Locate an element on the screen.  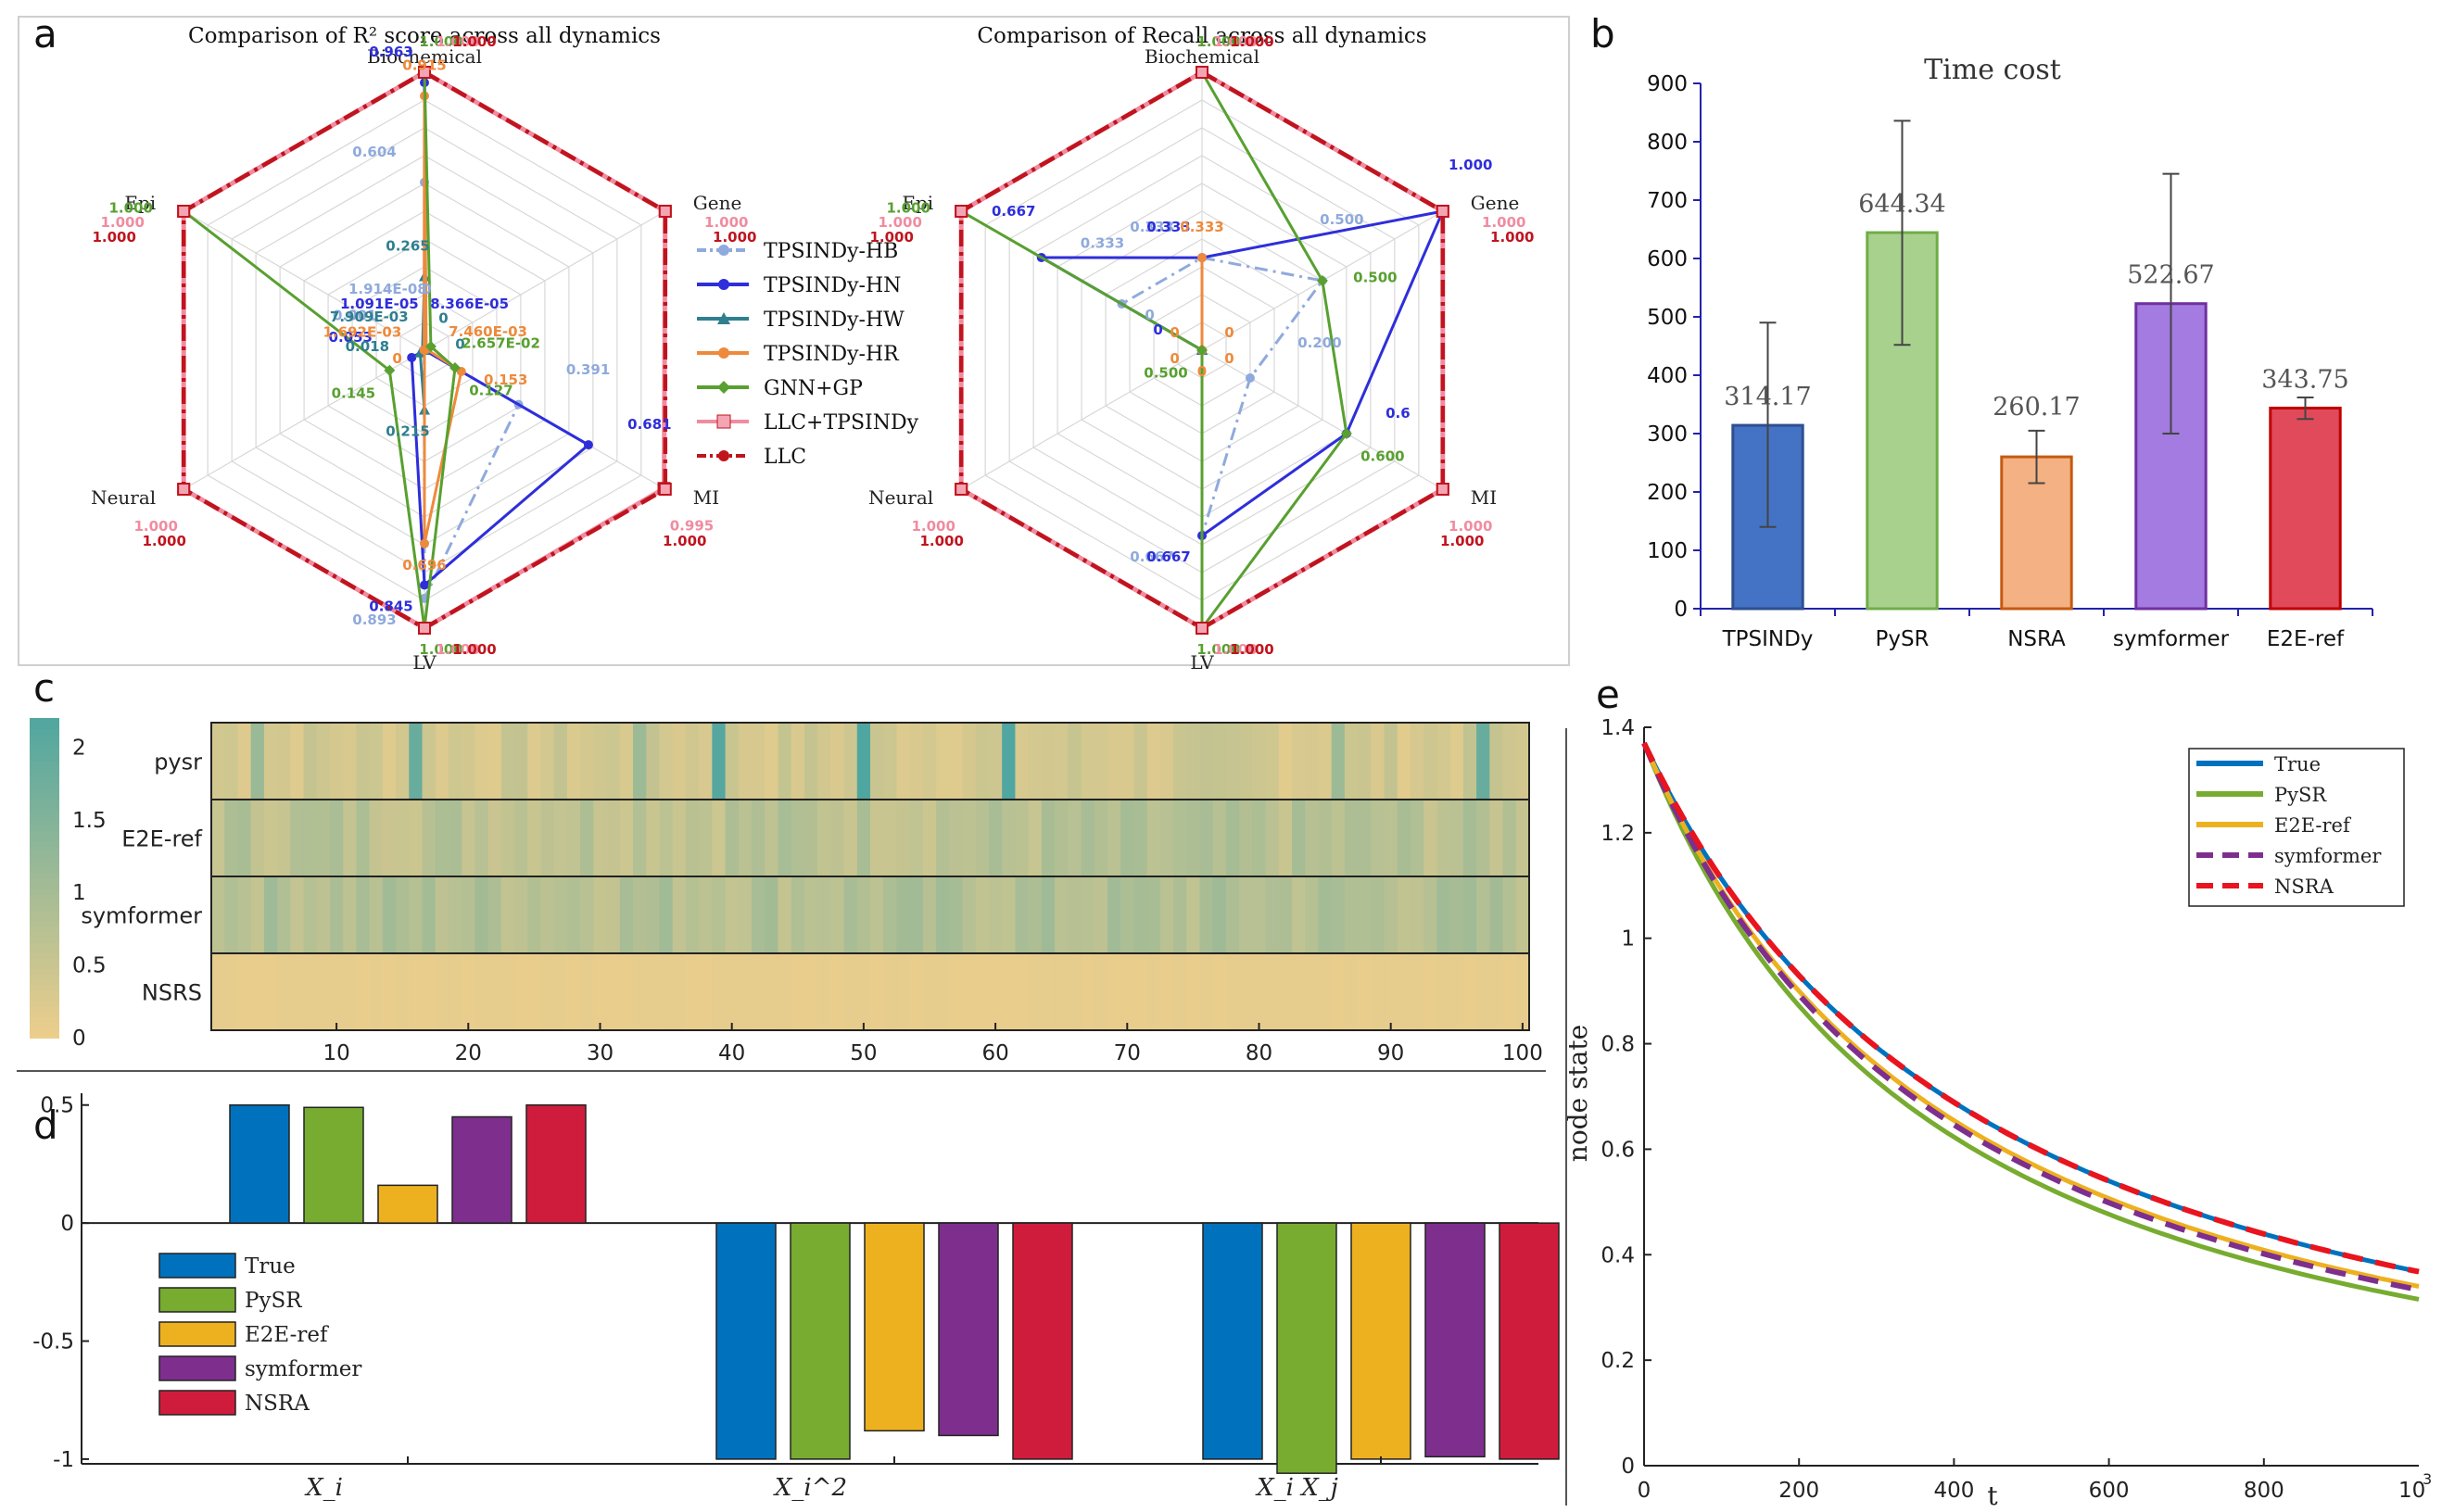
radar-spoke is located at coordinates (304, 419).